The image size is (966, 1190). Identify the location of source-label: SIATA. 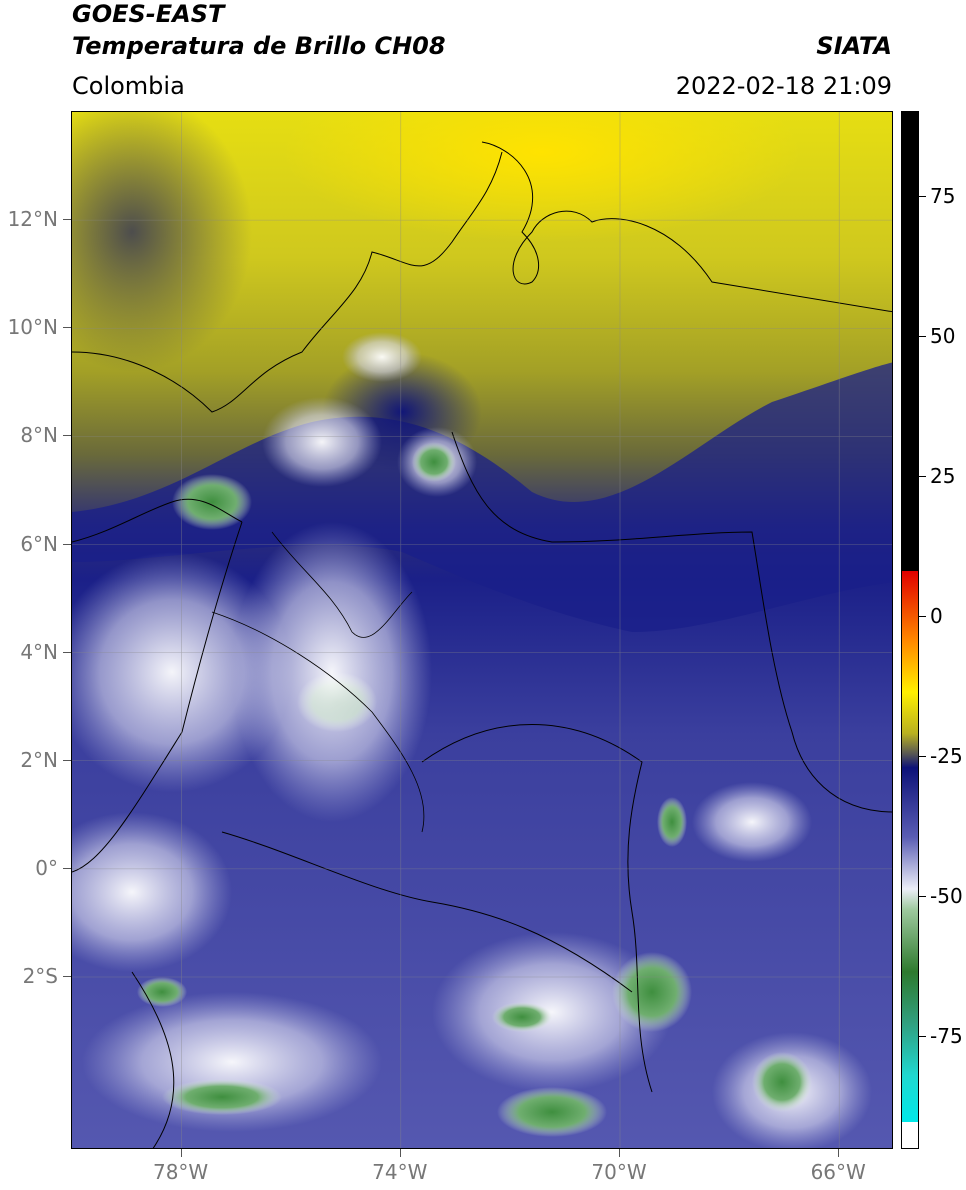
(854, 46).